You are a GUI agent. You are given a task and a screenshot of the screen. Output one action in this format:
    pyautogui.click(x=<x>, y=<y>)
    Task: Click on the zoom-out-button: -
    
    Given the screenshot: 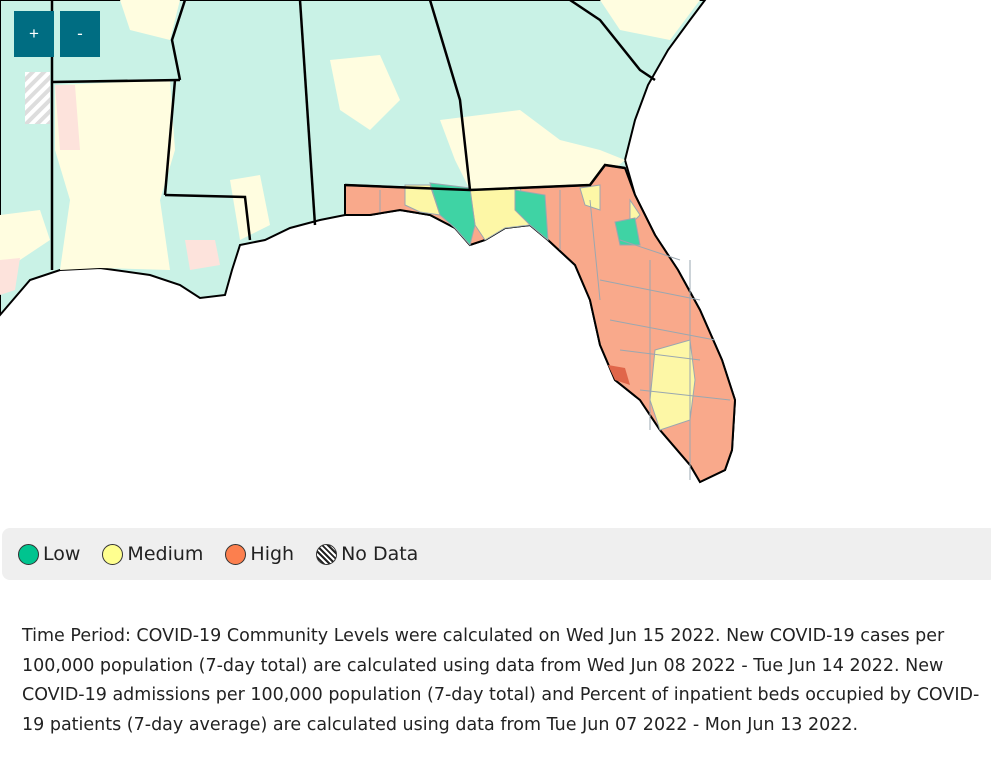 What is the action you would take?
    pyautogui.click(x=80, y=34)
    